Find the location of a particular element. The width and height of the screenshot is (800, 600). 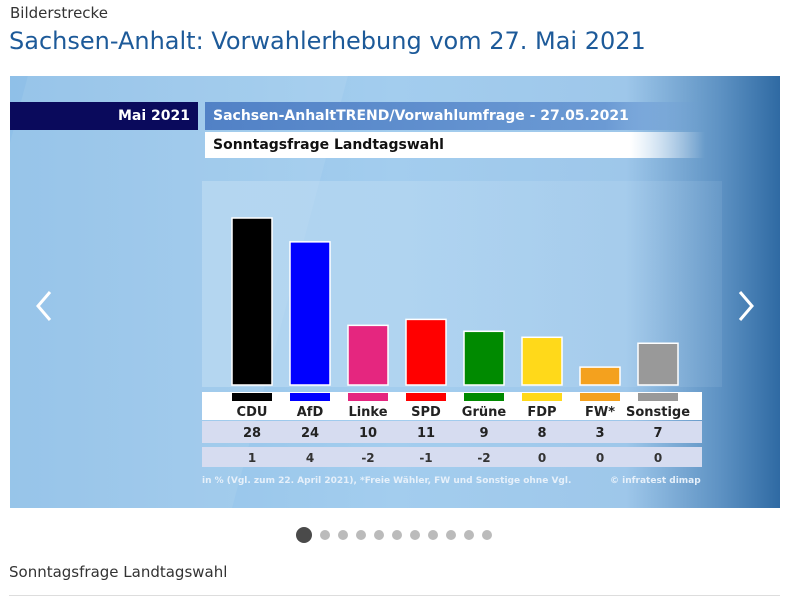

change-label-4: -2 is located at coordinates (483, 458).